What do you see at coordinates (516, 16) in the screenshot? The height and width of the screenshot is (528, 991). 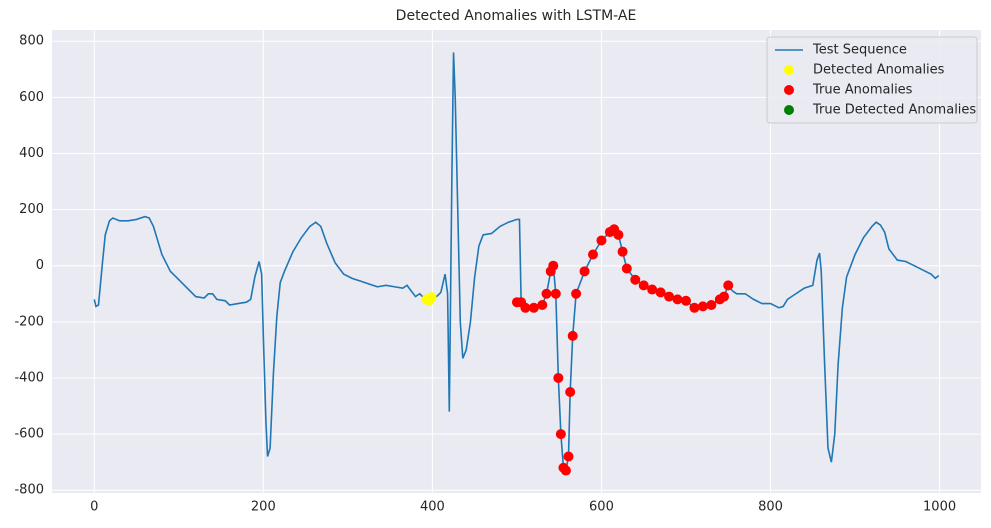 I see `chart-title: Detected Anomalies with LSTM-AE` at bounding box center [516, 16].